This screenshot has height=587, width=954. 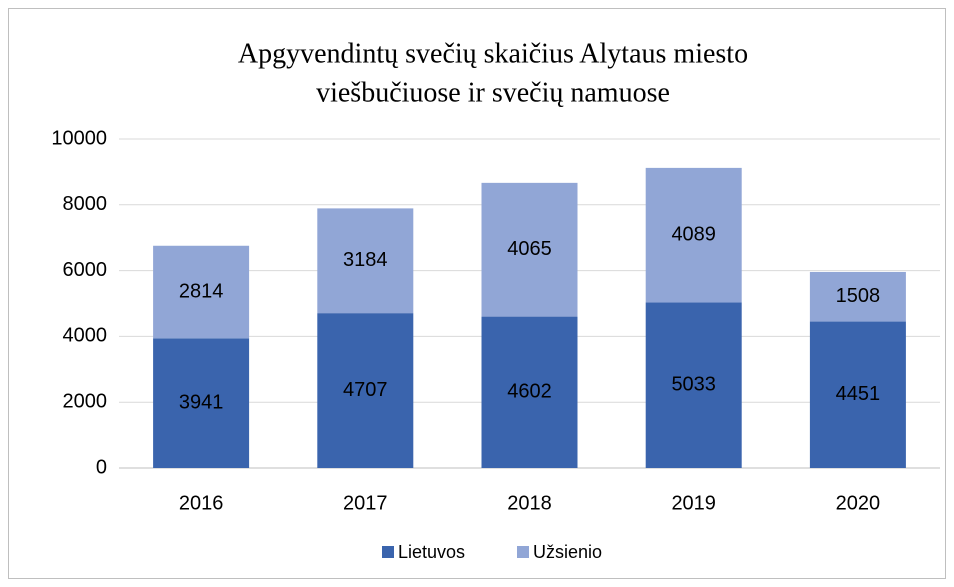 I want to click on y-tick-label: 2000, so click(x=85, y=401).